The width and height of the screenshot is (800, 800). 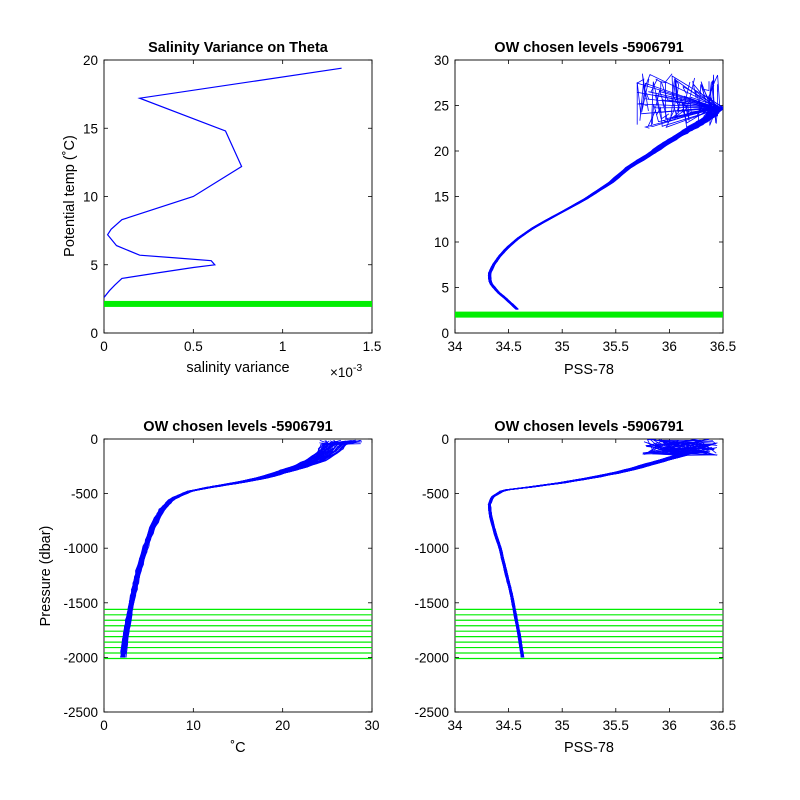 What do you see at coordinates (70, 196) in the screenshot?
I see `panel-1-ylabel: Potential temp (˚C)` at bounding box center [70, 196].